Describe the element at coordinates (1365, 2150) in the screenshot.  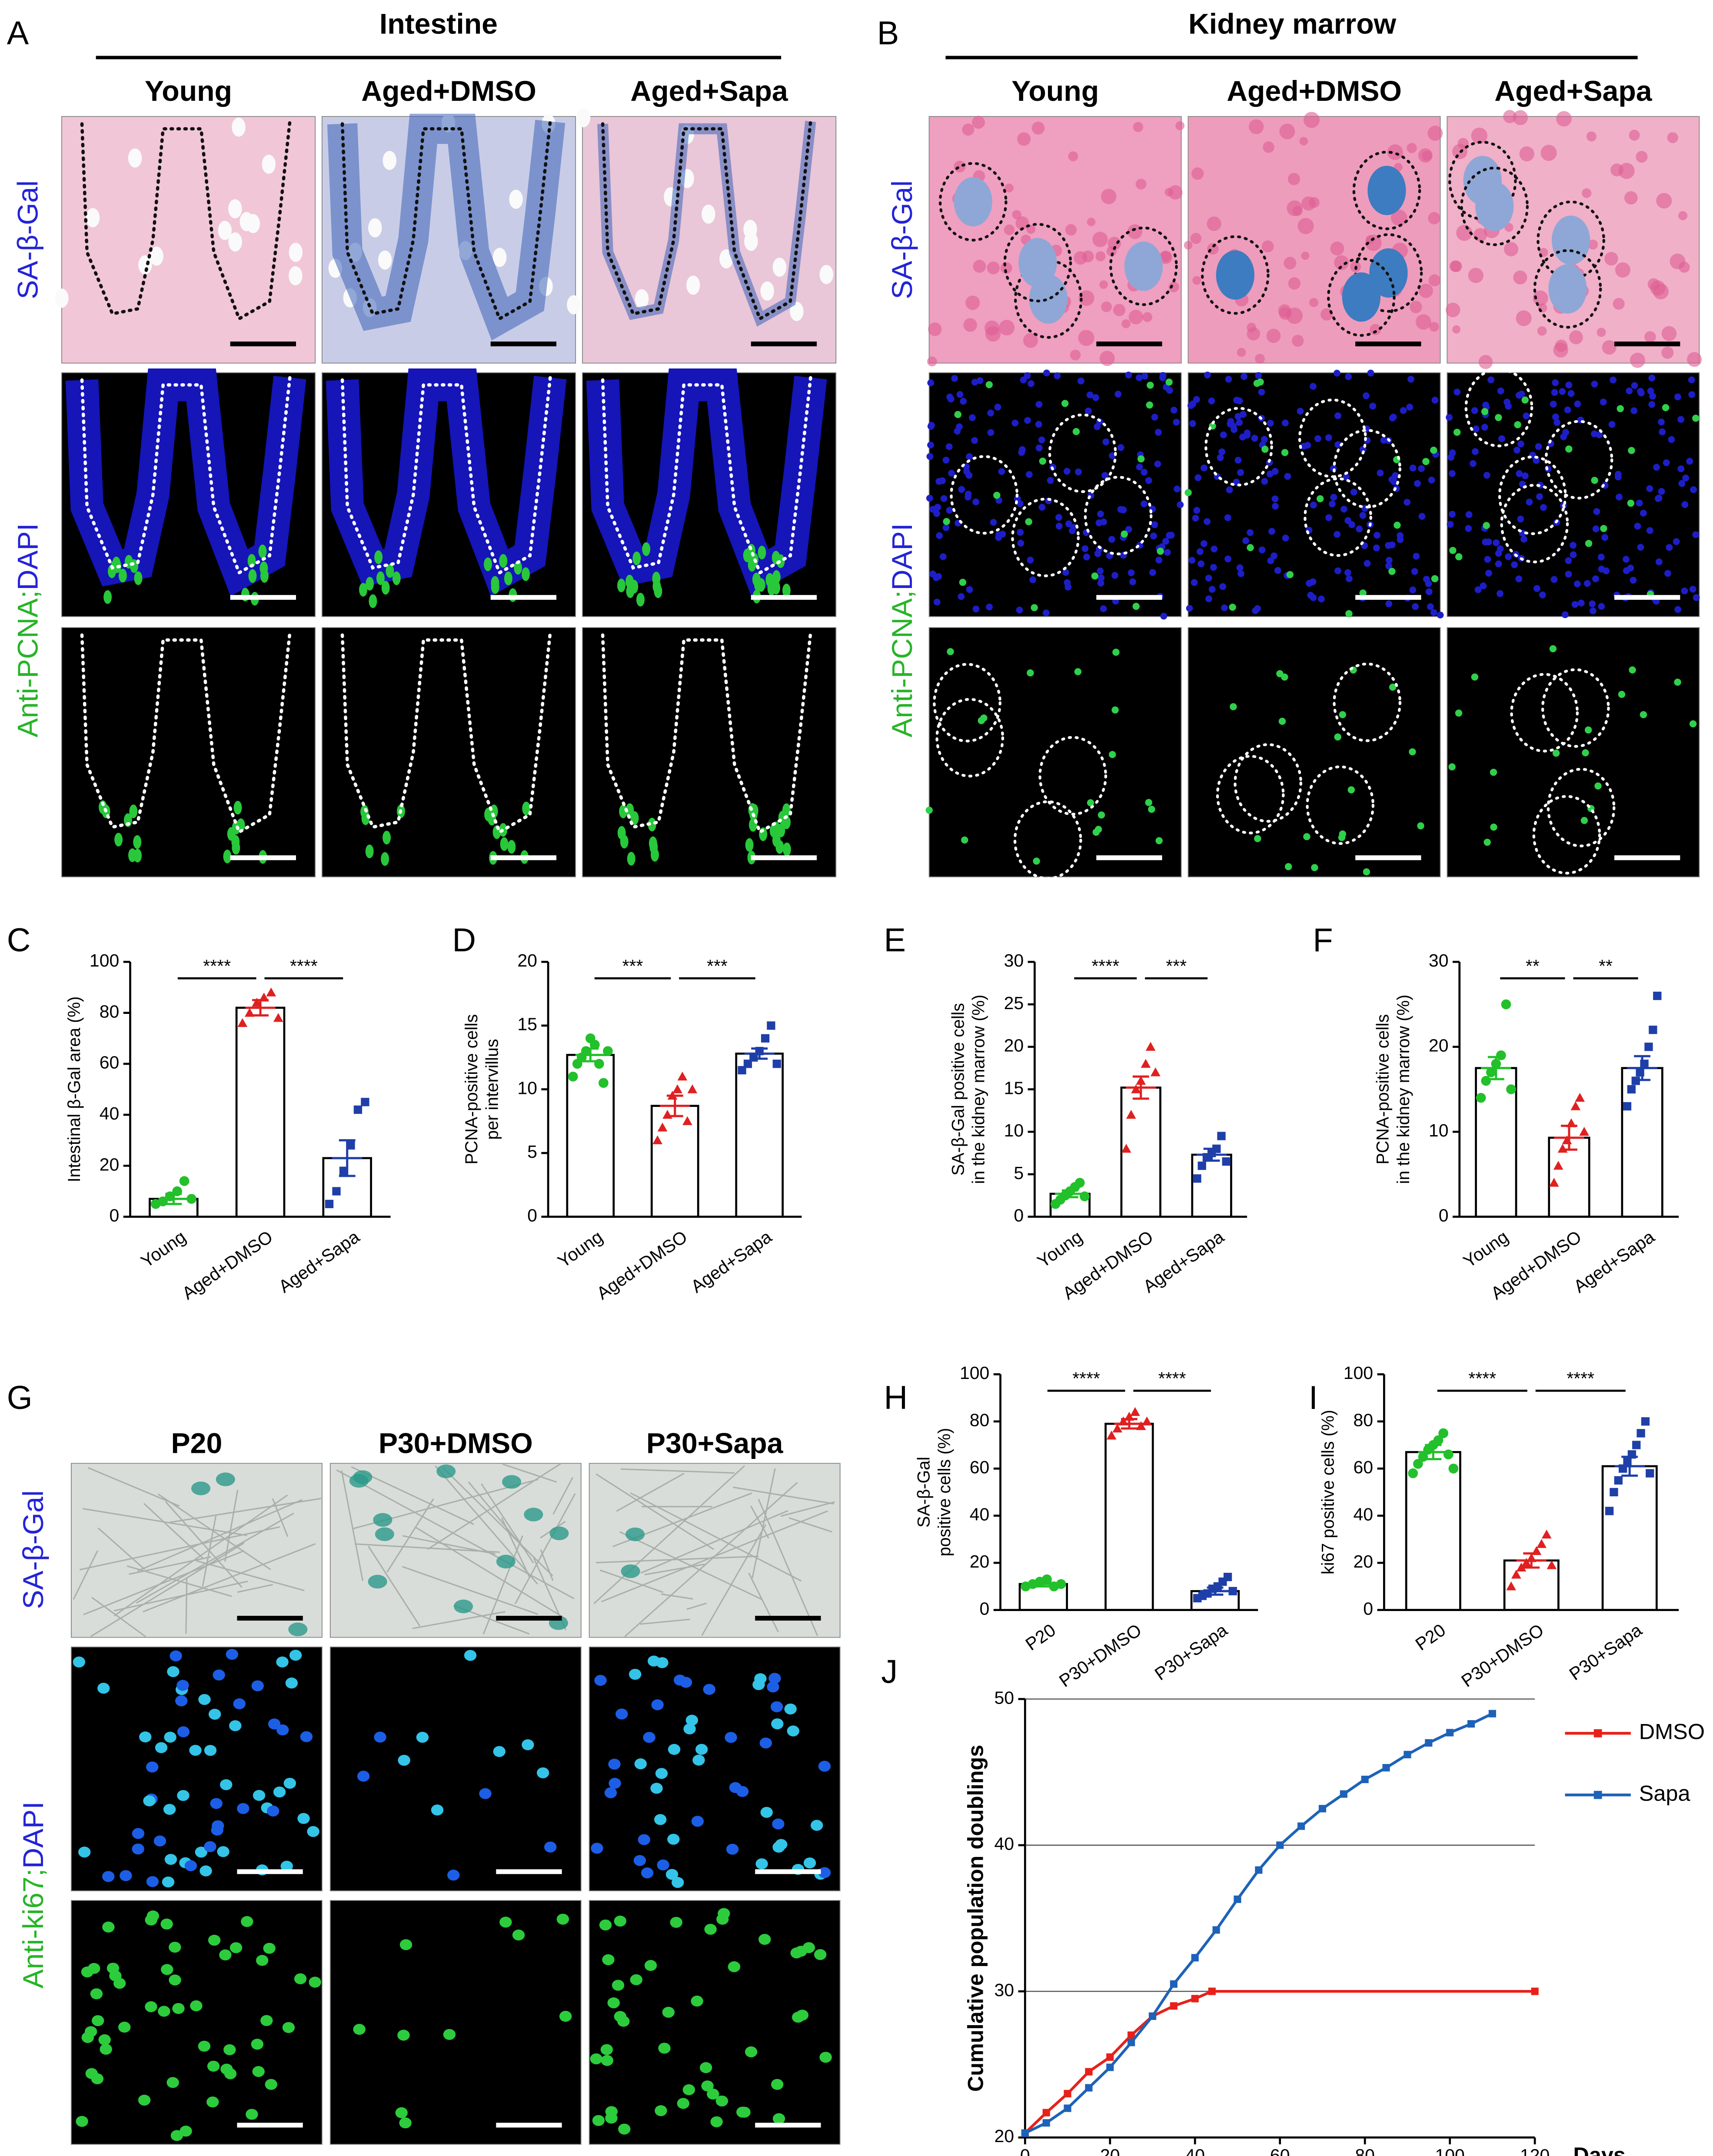
I see `x-tick-label: 80` at that location.